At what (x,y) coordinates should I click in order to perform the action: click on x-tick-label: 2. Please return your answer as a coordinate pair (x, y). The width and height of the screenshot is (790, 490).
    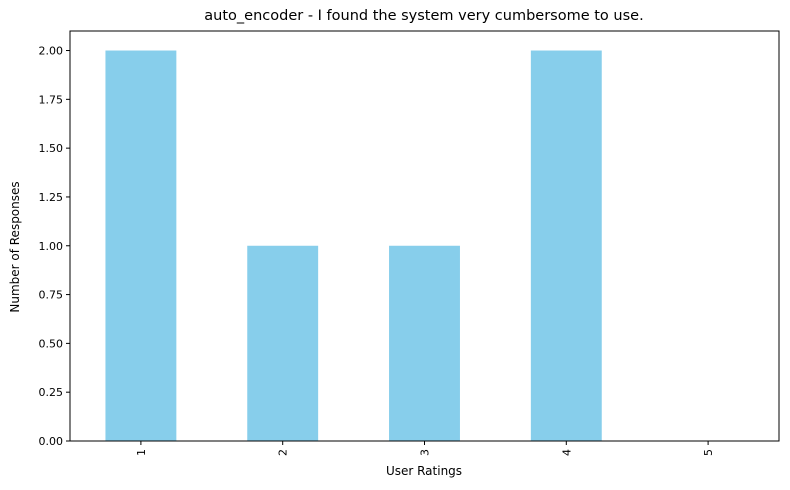
    Looking at the image, I should click on (283, 452).